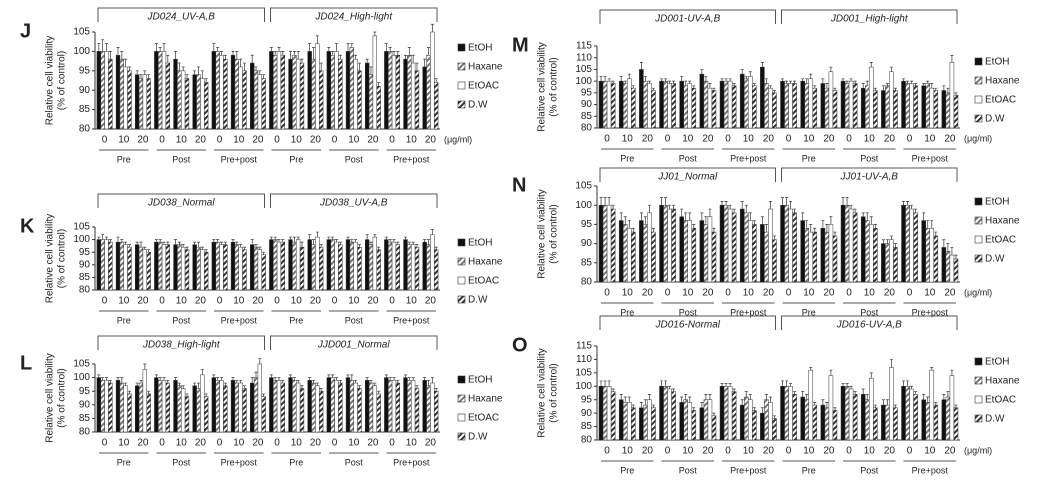 This screenshot has width=1037, height=498. Describe the element at coordinates (353, 203) in the screenshot. I see `condition-label: JD038_UV-A,B` at that location.